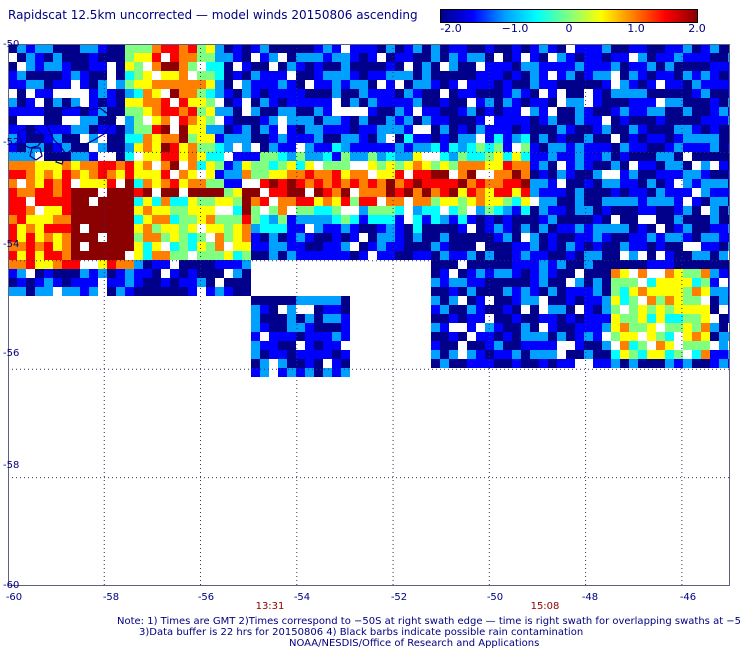 The width and height of the screenshot is (740, 650). What do you see at coordinates (495, 597) in the screenshot?
I see `lon-tick-label: -50` at bounding box center [495, 597].